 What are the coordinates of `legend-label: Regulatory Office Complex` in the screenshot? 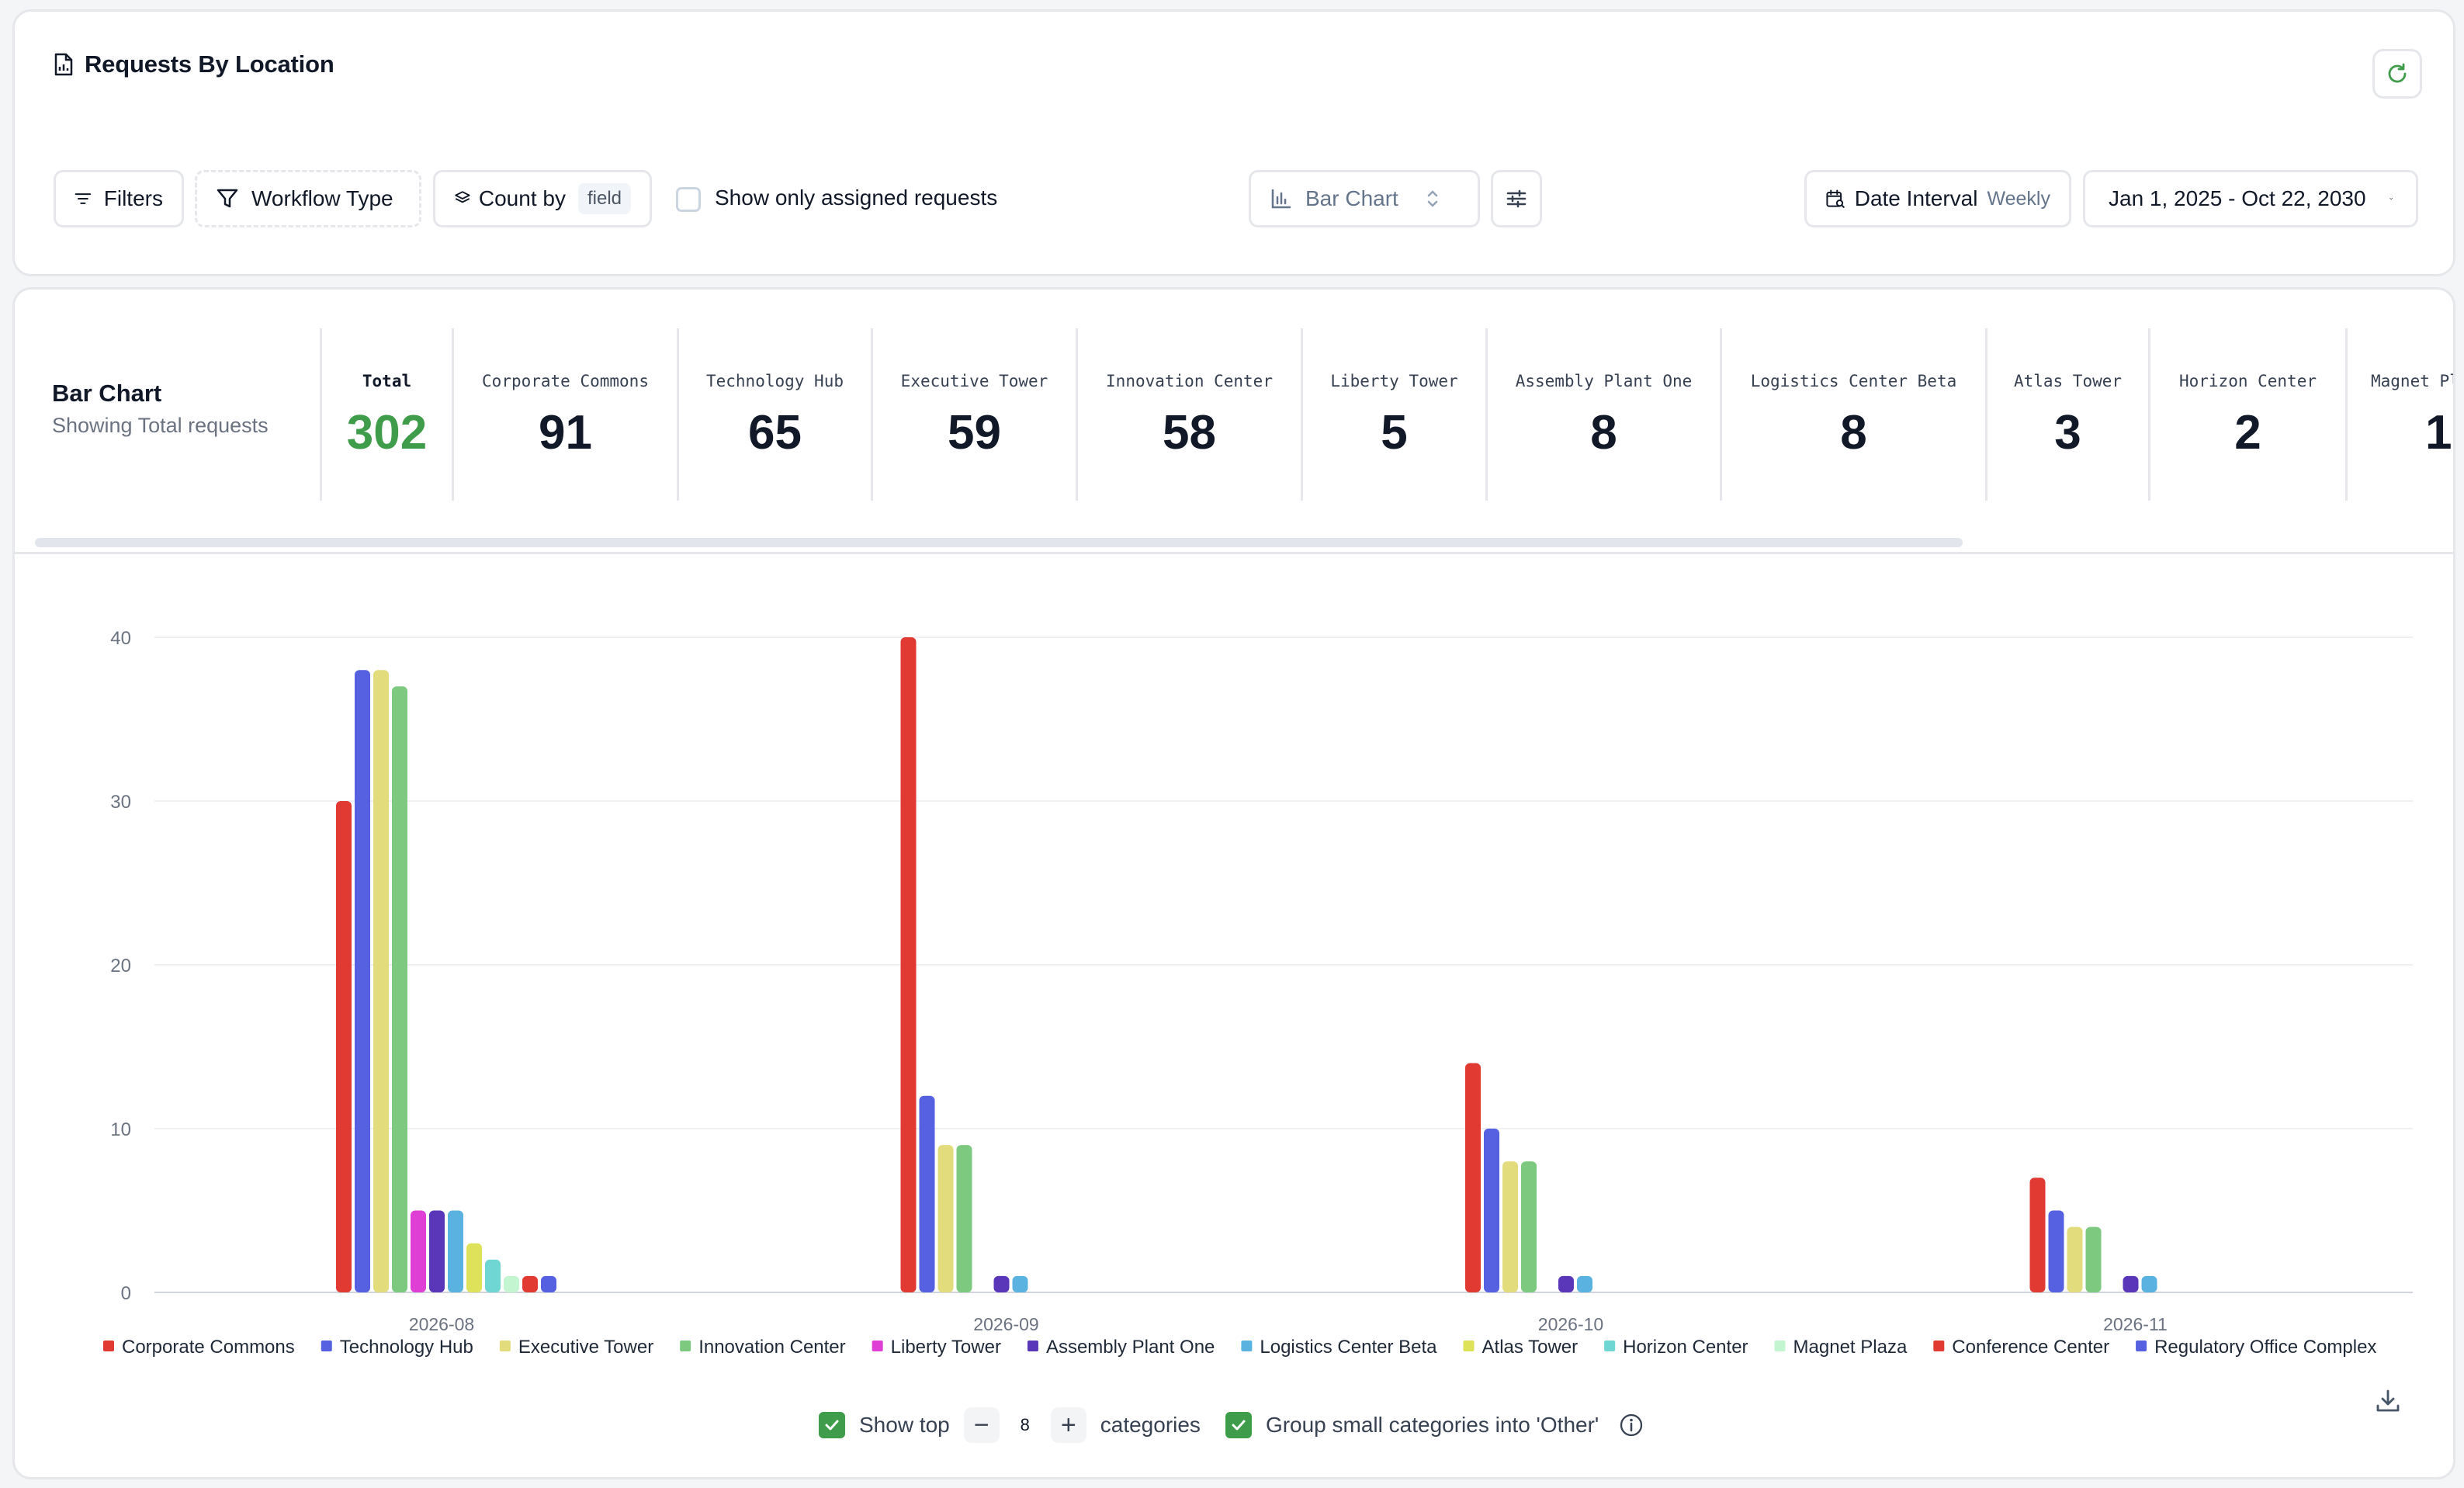 It's located at (2265, 1347).